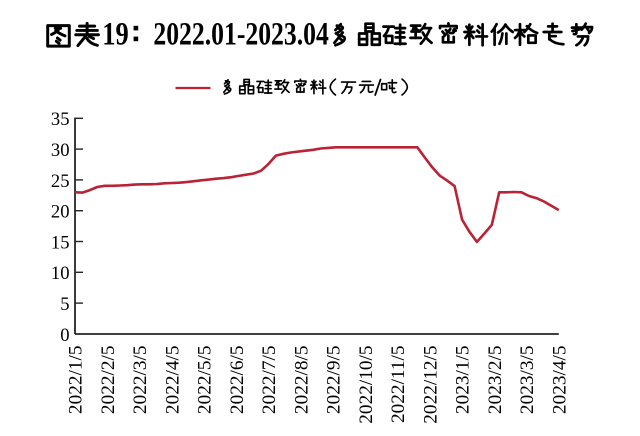  Describe the element at coordinates (60, 273) in the screenshot. I see `svg-text: 10` at that location.